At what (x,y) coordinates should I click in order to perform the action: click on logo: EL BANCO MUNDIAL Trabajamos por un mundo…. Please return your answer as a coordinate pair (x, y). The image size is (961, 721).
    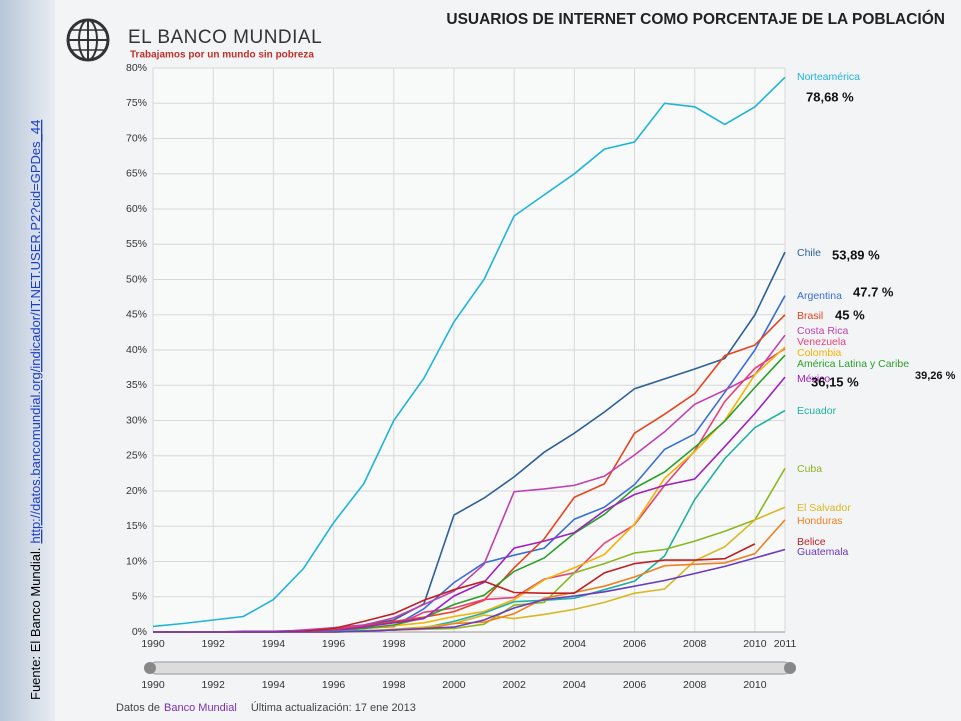
    Looking at the image, I should click on (194, 40).